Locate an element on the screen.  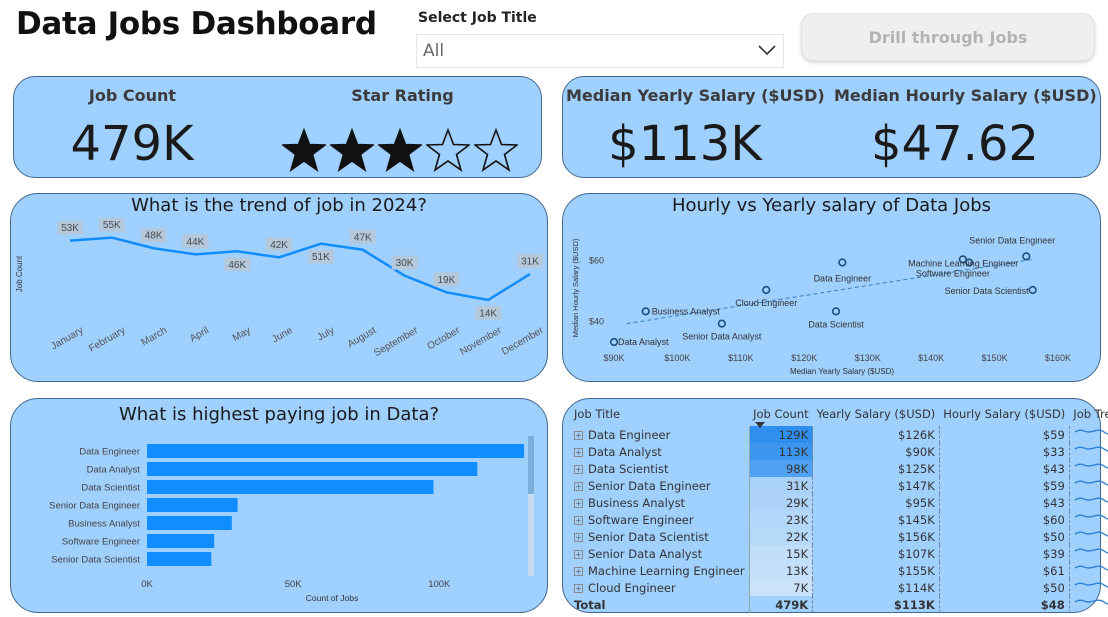
hourly-salary-cell: $59 is located at coordinates (1004, 434).